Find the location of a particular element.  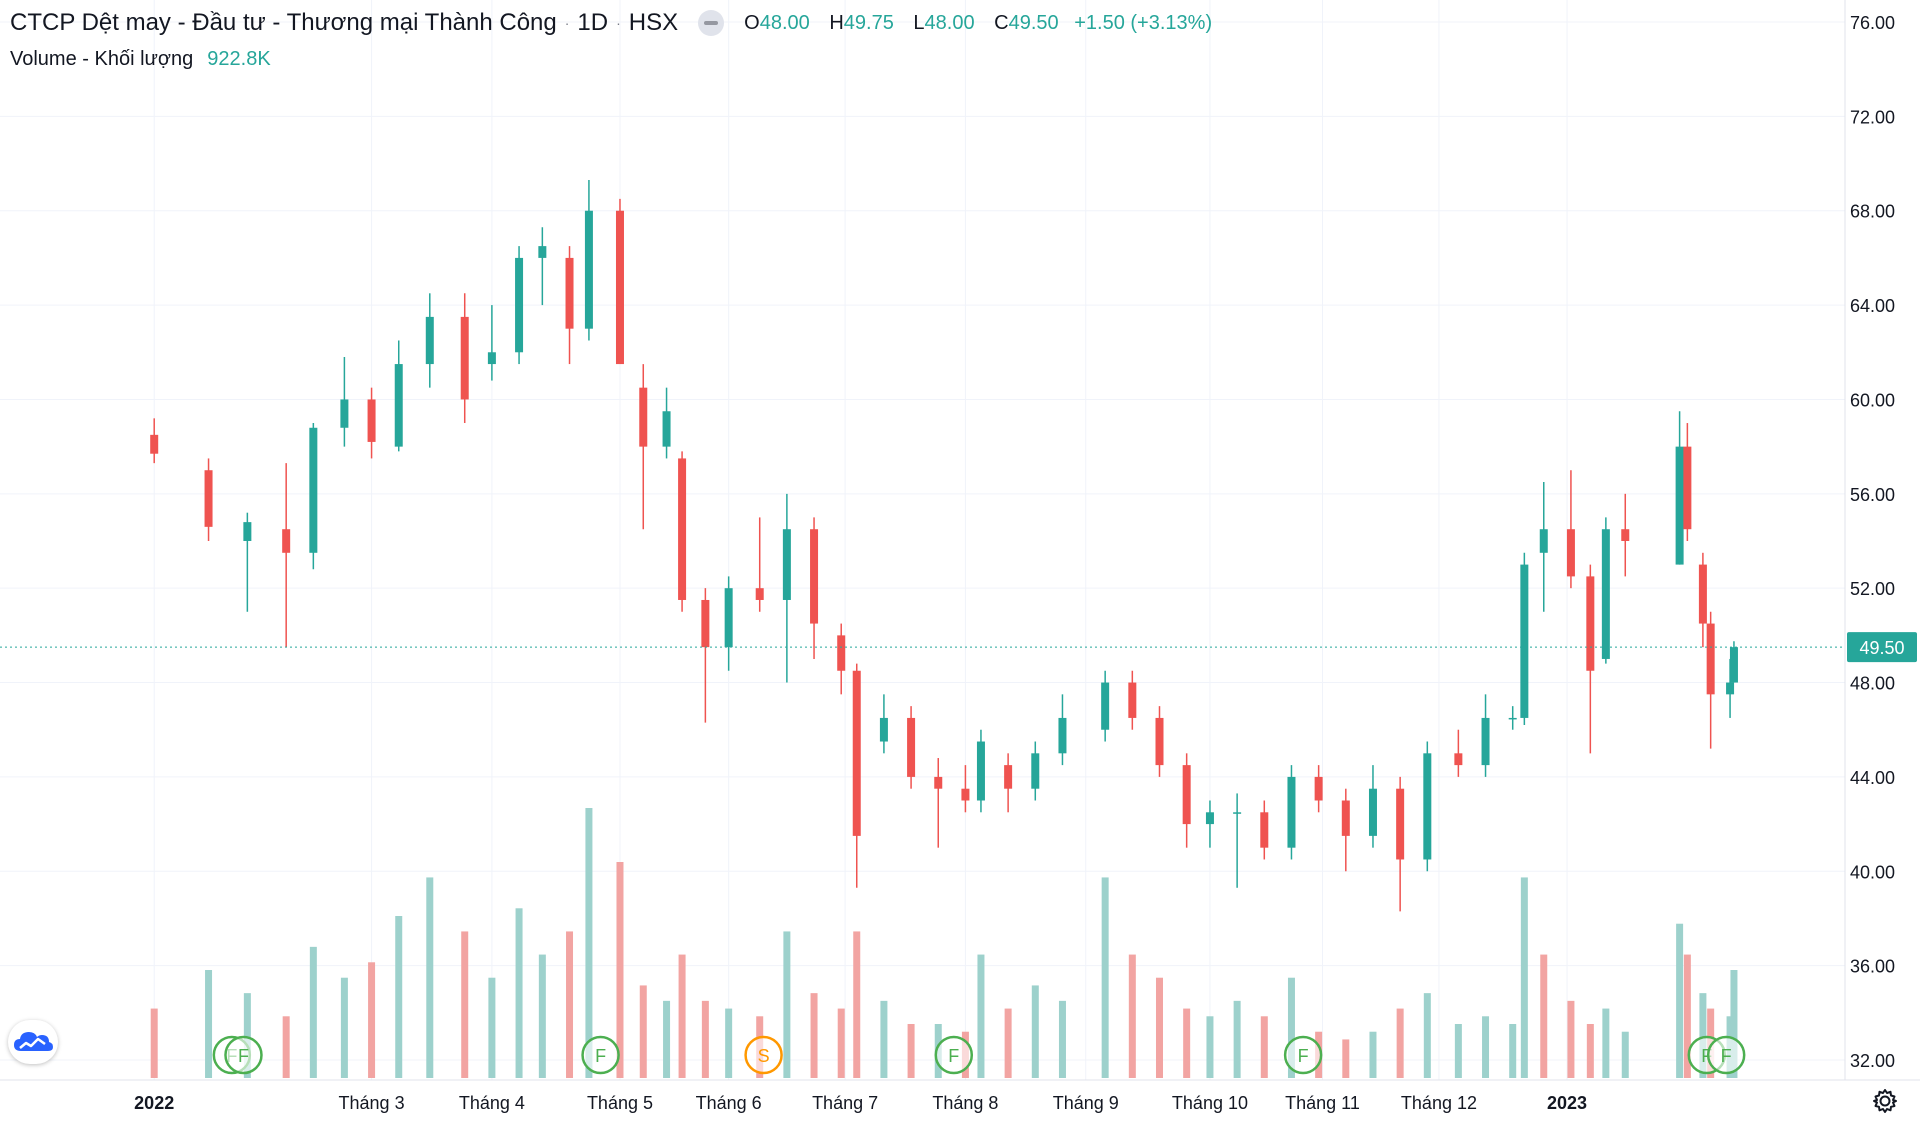

price-tick-label: 72.00 is located at coordinates (1872, 117).